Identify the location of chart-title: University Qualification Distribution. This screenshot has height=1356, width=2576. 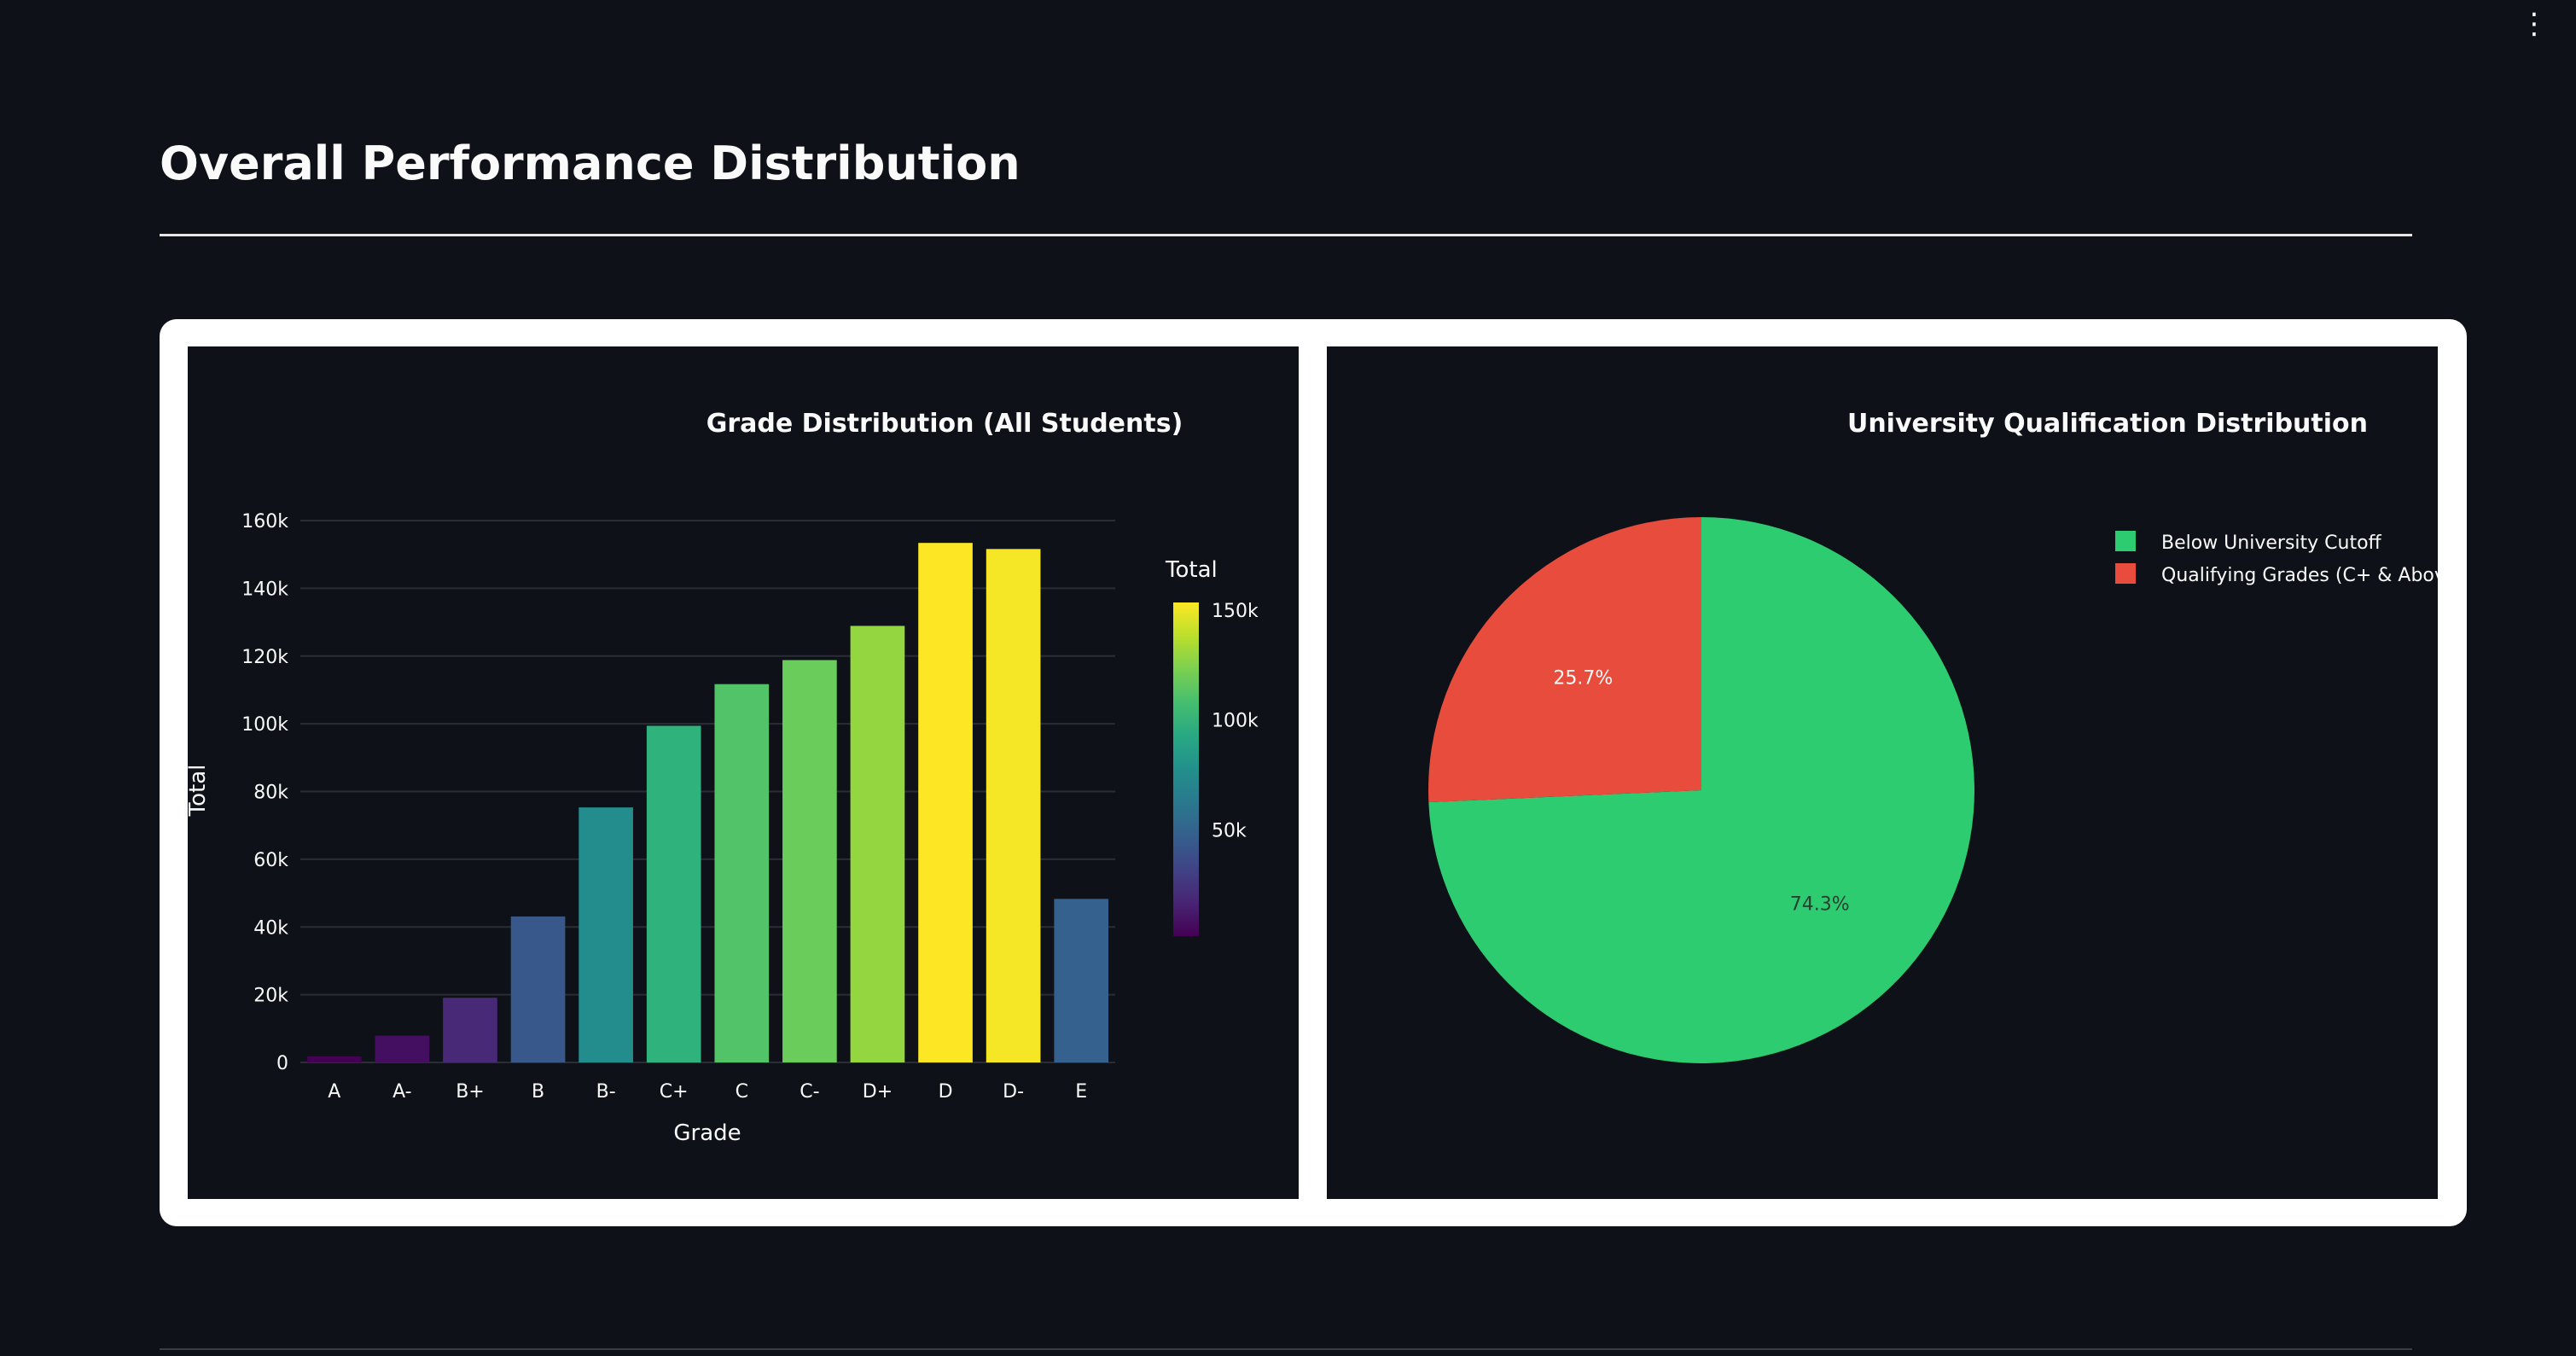
(2107, 424).